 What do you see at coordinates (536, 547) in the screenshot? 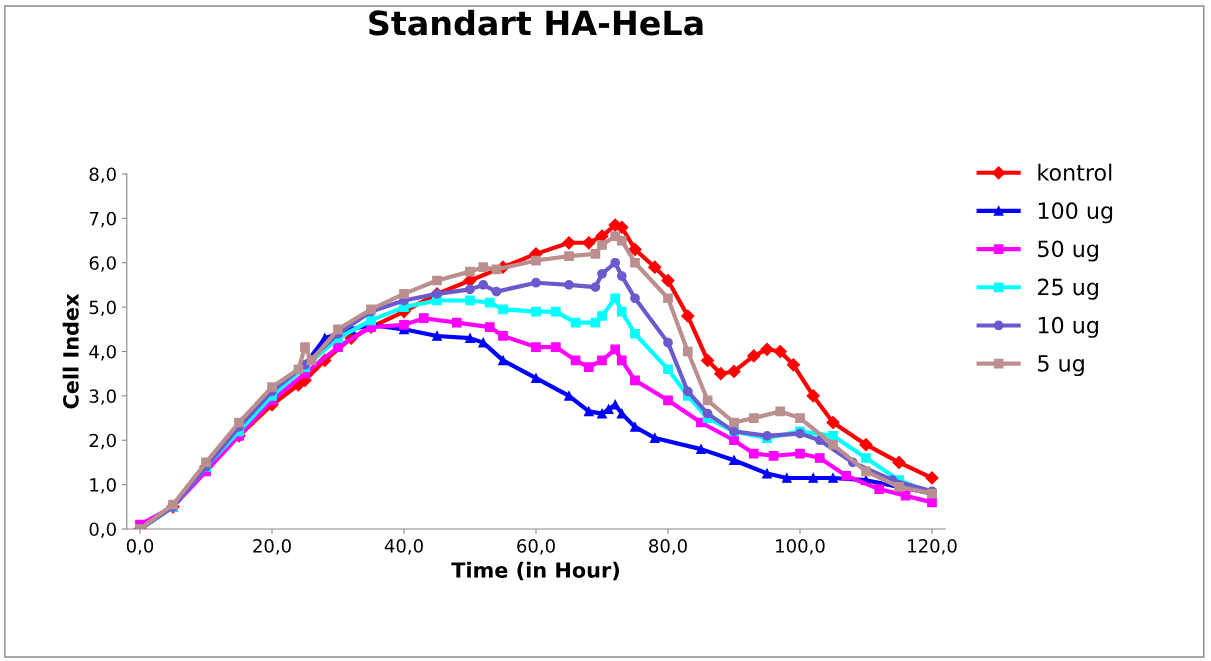
I see `x-tick-label: 60,0` at bounding box center [536, 547].